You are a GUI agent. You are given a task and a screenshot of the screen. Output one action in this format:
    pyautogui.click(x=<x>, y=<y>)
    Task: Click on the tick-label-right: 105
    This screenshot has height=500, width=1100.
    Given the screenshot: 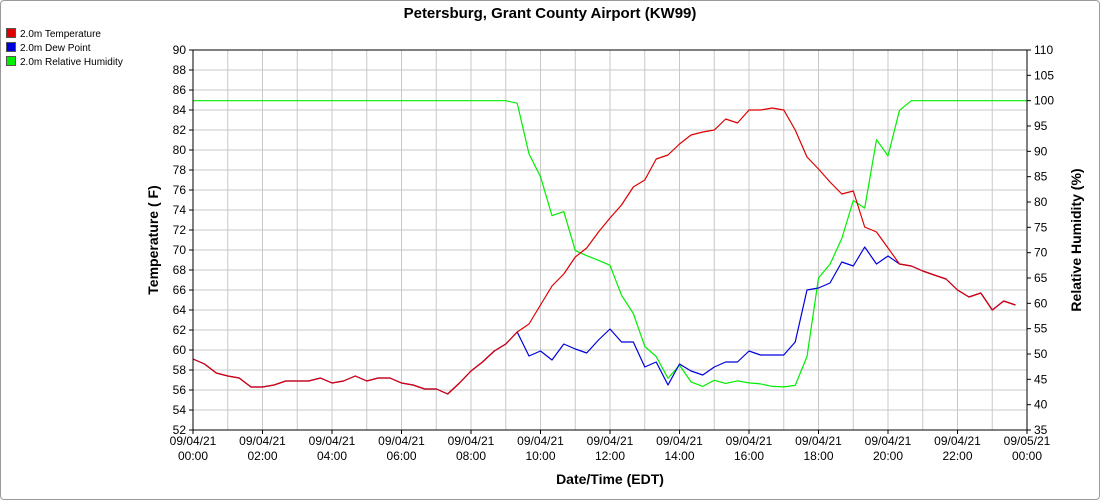 What is the action you would take?
    pyautogui.click(x=1044, y=75)
    